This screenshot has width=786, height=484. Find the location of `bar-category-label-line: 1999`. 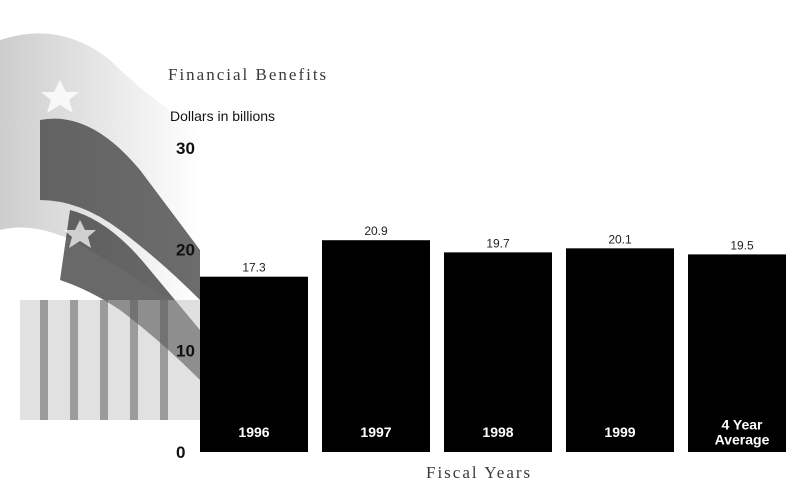

bar-category-label-line: 1999 is located at coordinates (619, 432).